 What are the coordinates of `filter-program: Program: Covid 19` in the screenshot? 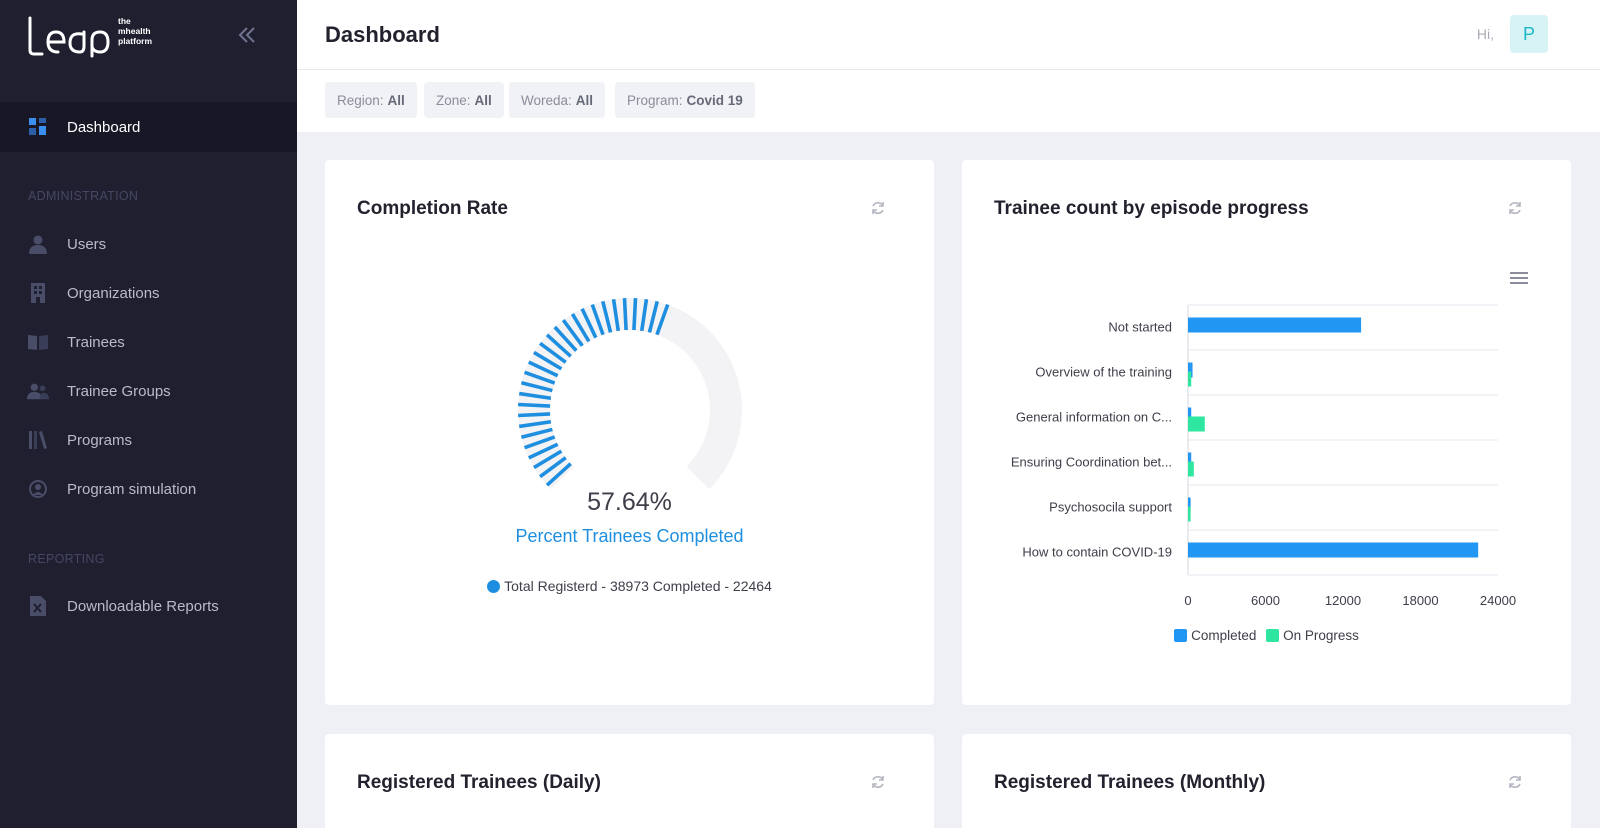 It's located at (685, 100).